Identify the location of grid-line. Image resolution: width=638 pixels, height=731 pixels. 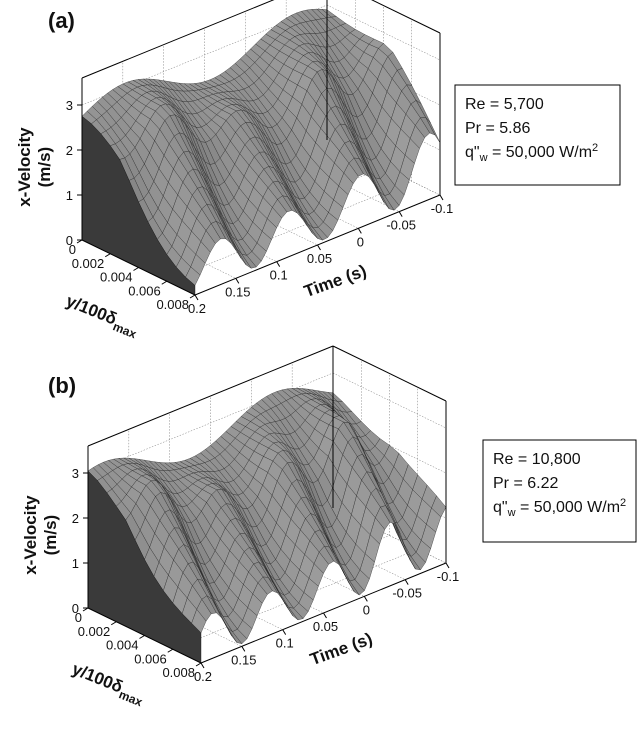
(289, 231).